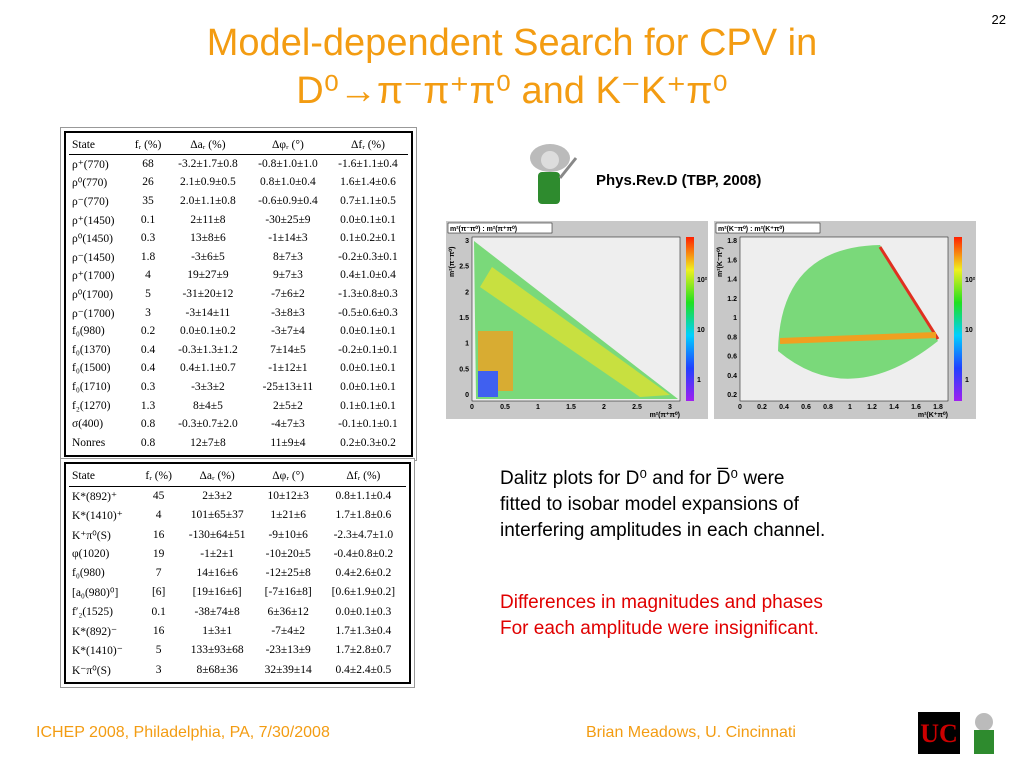 The image size is (1024, 768). What do you see at coordinates (91, 368) in the screenshot?
I see `table-cell: f₀(1500)` at bounding box center [91, 368].